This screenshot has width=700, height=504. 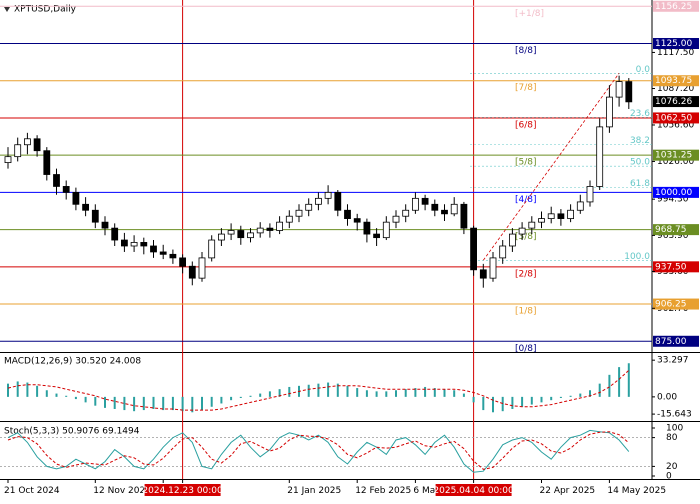 What do you see at coordinates (526, 274) in the screenshot?
I see `level-name: [2/8]` at bounding box center [526, 274].